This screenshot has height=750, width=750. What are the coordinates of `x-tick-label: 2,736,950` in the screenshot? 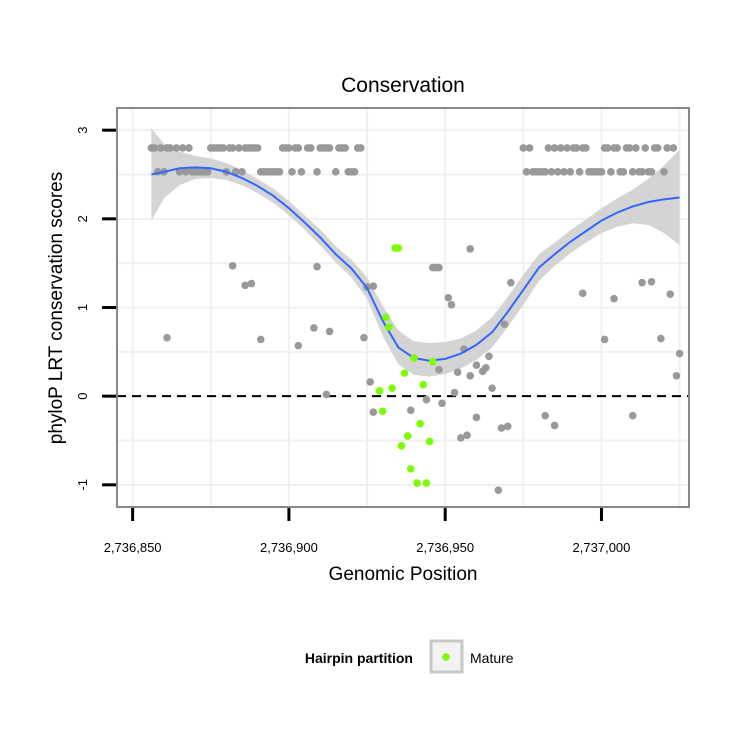 It's located at (445, 547).